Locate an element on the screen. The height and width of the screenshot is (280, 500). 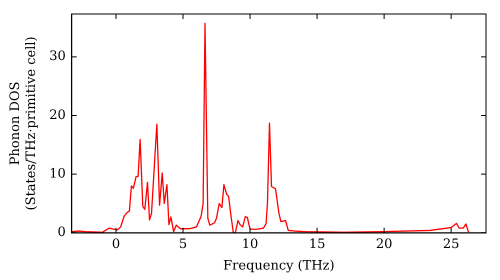
x-tick-label: 5 is located at coordinates (183, 244).